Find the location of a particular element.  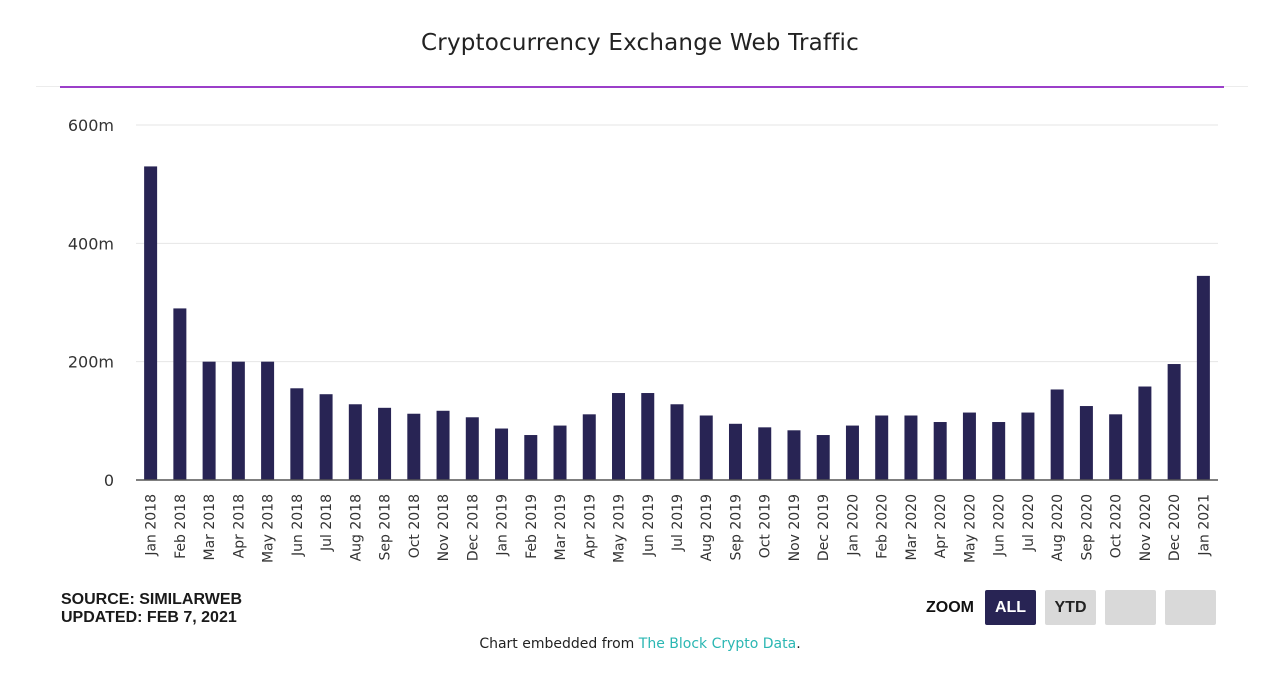

updated-label: UPDATED: FEB 7, 2021 is located at coordinates (149, 617).